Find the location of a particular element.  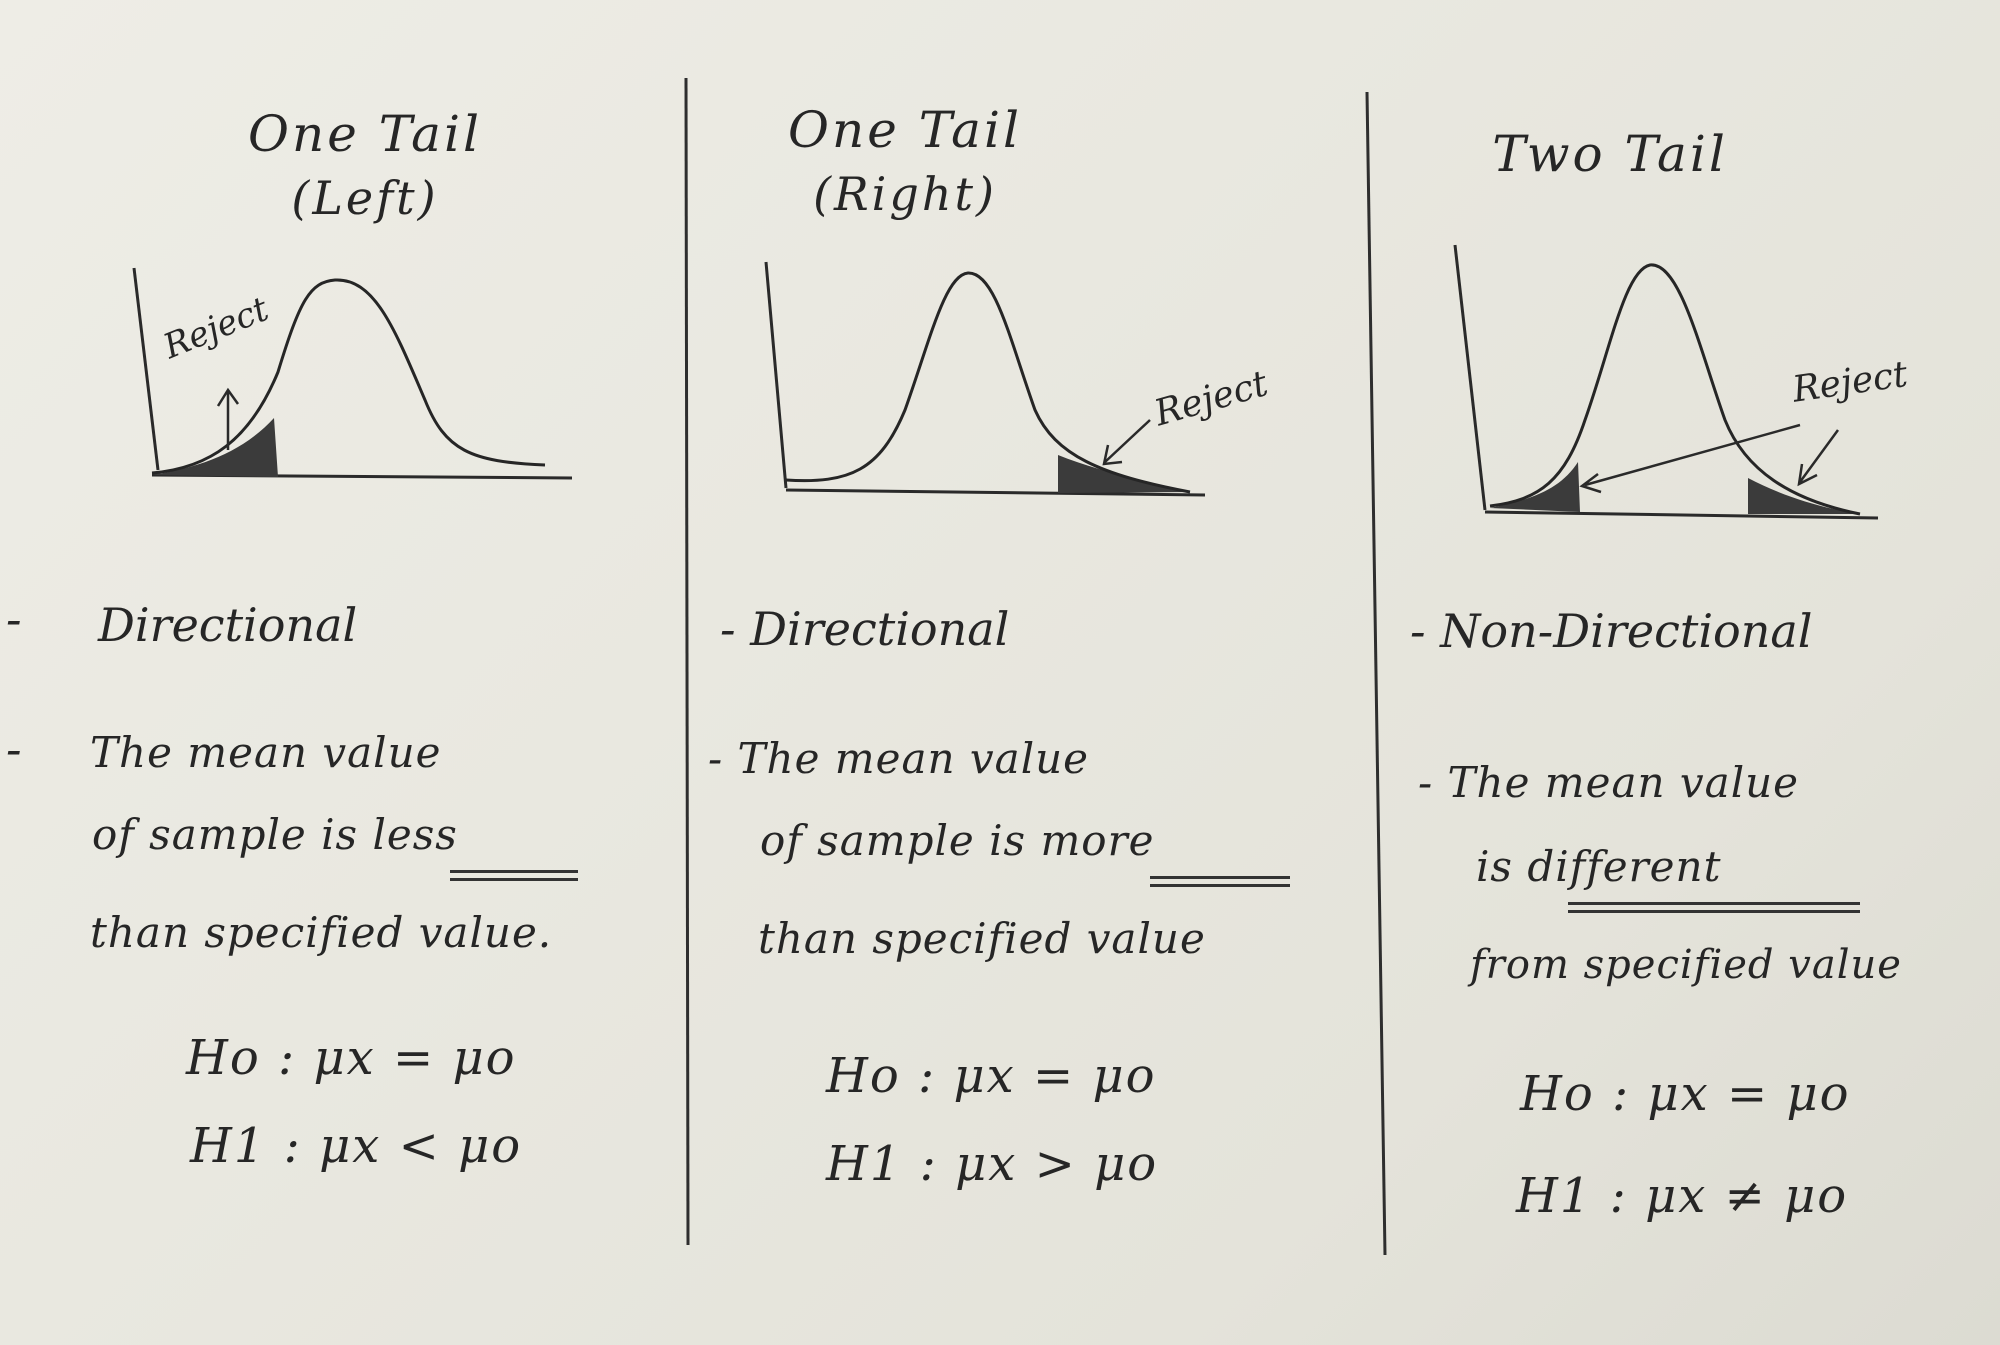

col3-desc-line2: is different is located at coordinates (1598, 867).